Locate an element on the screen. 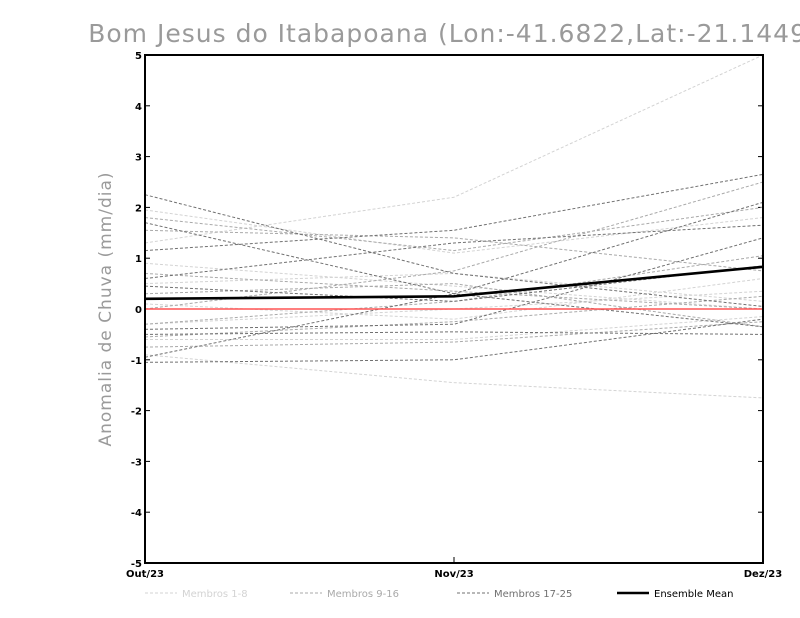 This screenshot has width=800, height=618. x-tick-label: Nov/23 is located at coordinates (453, 574).